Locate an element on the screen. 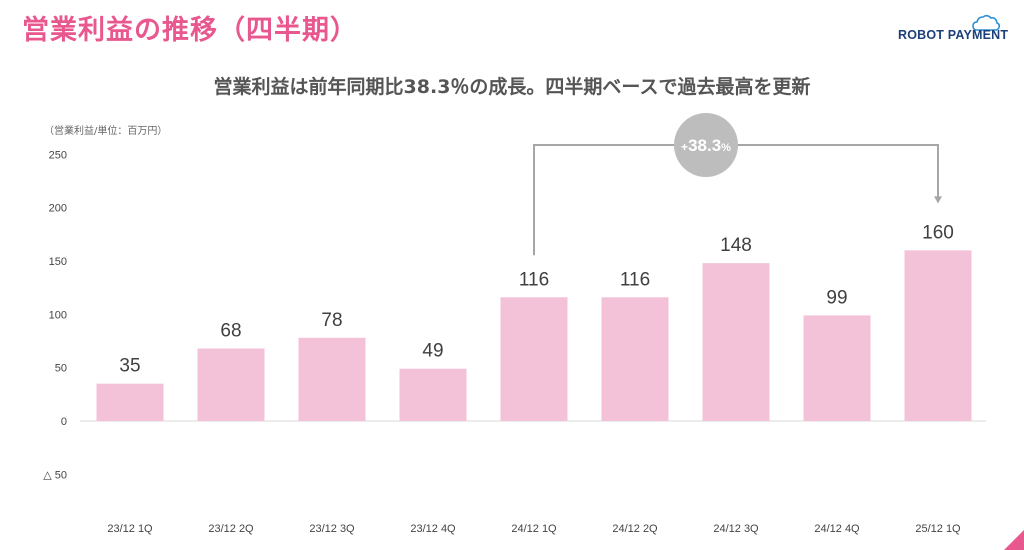 The width and height of the screenshot is (1024, 550). growth-bubble is located at coordinates (706, 145).